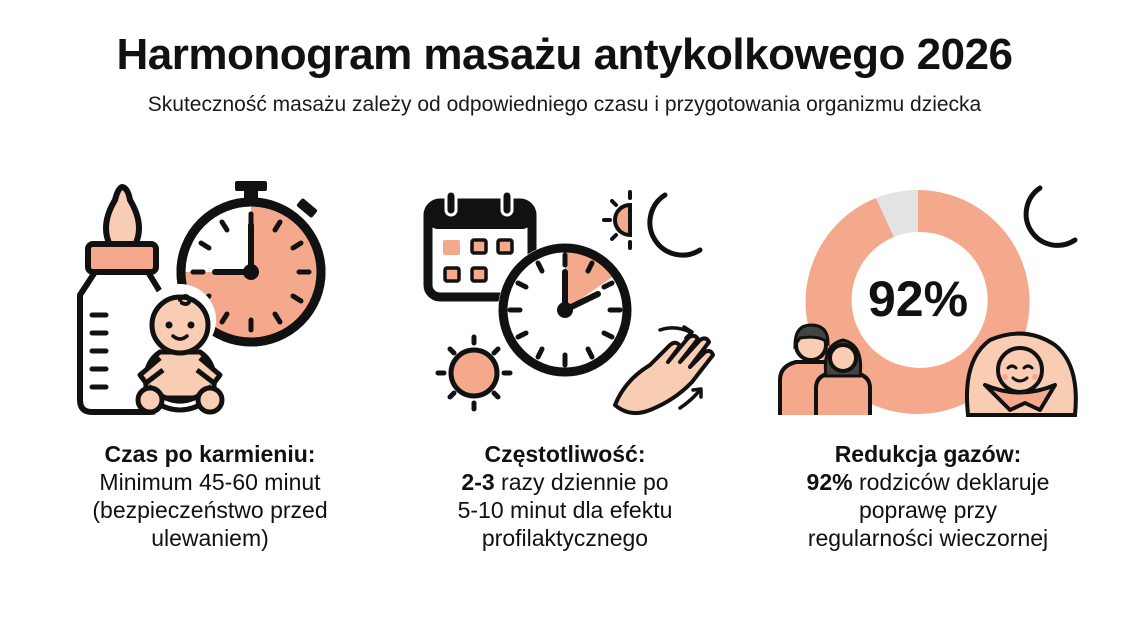  What do you see at coordinates (180, 352) in the screenshot?
I see `baby-icon` at bounding box center [180, 352].